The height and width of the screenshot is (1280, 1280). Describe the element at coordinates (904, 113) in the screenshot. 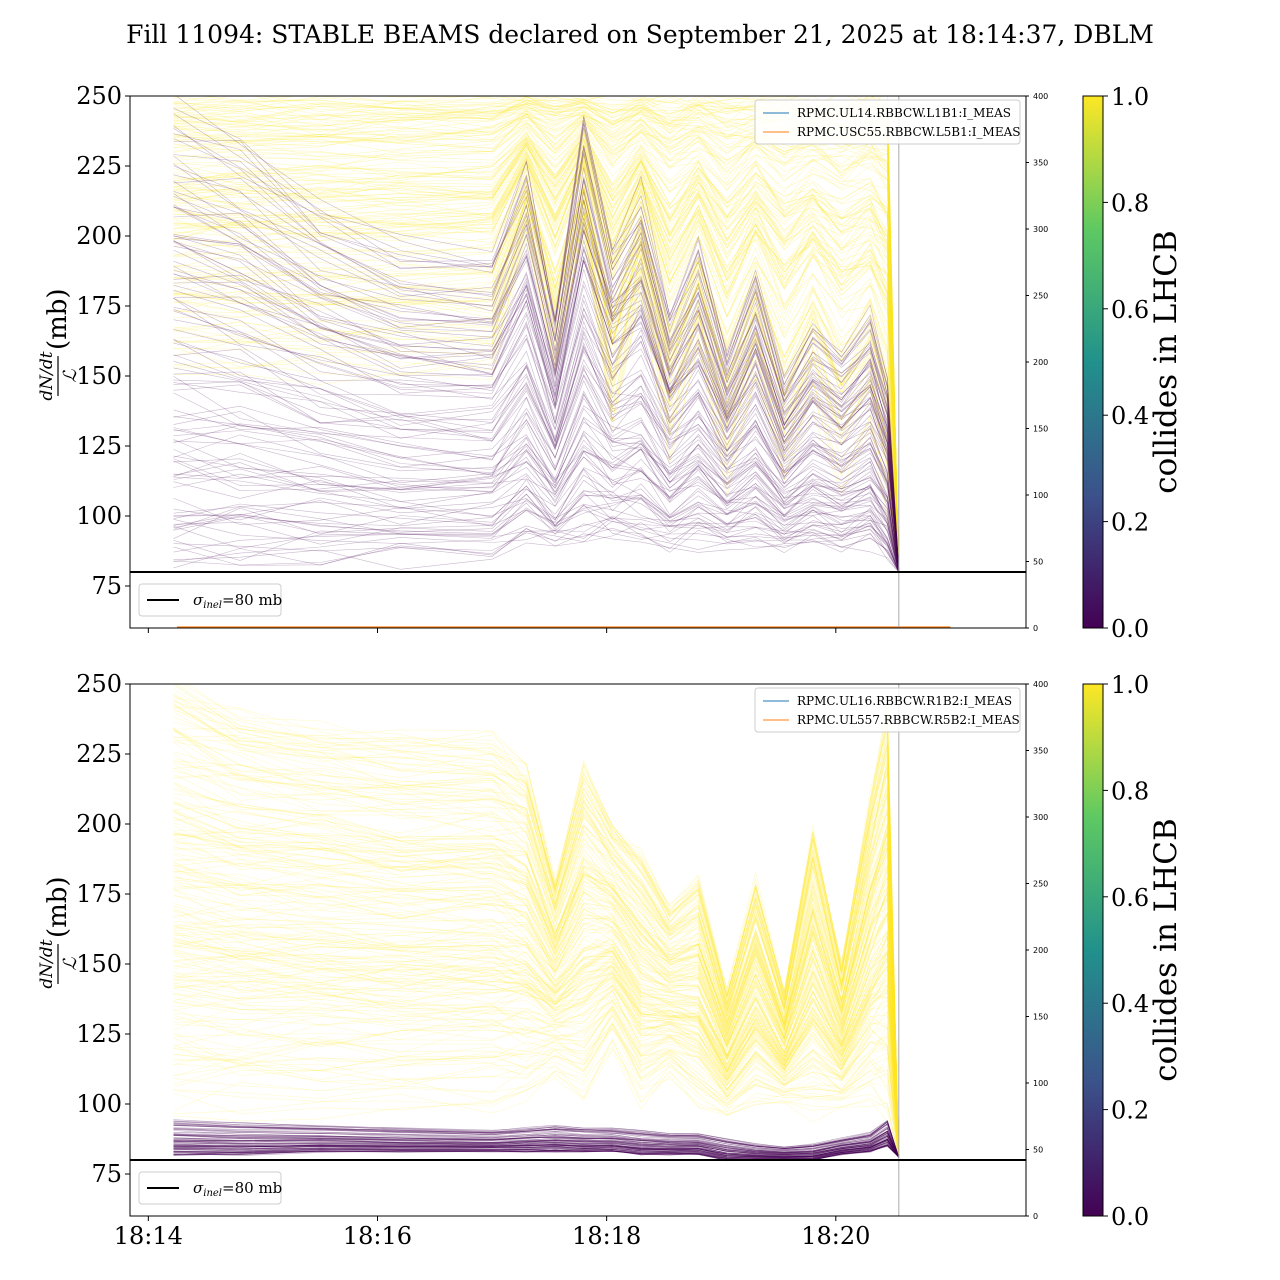

I see `legend-label-1: RPMC.UL14.RBBCW.L1B1:I_MEAS` at that location.